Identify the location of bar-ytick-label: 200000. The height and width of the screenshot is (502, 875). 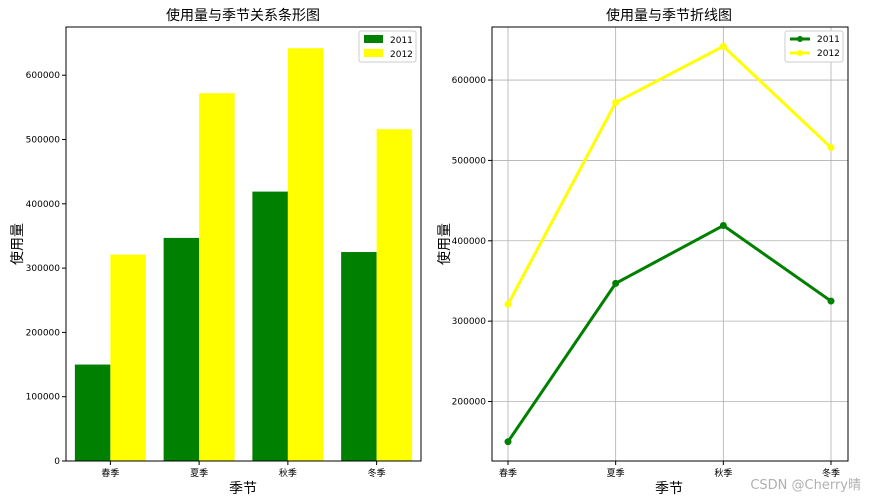
(43, 333).